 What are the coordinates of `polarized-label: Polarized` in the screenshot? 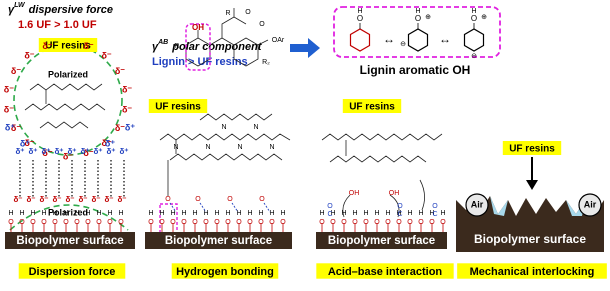 It's located at (68, 212).